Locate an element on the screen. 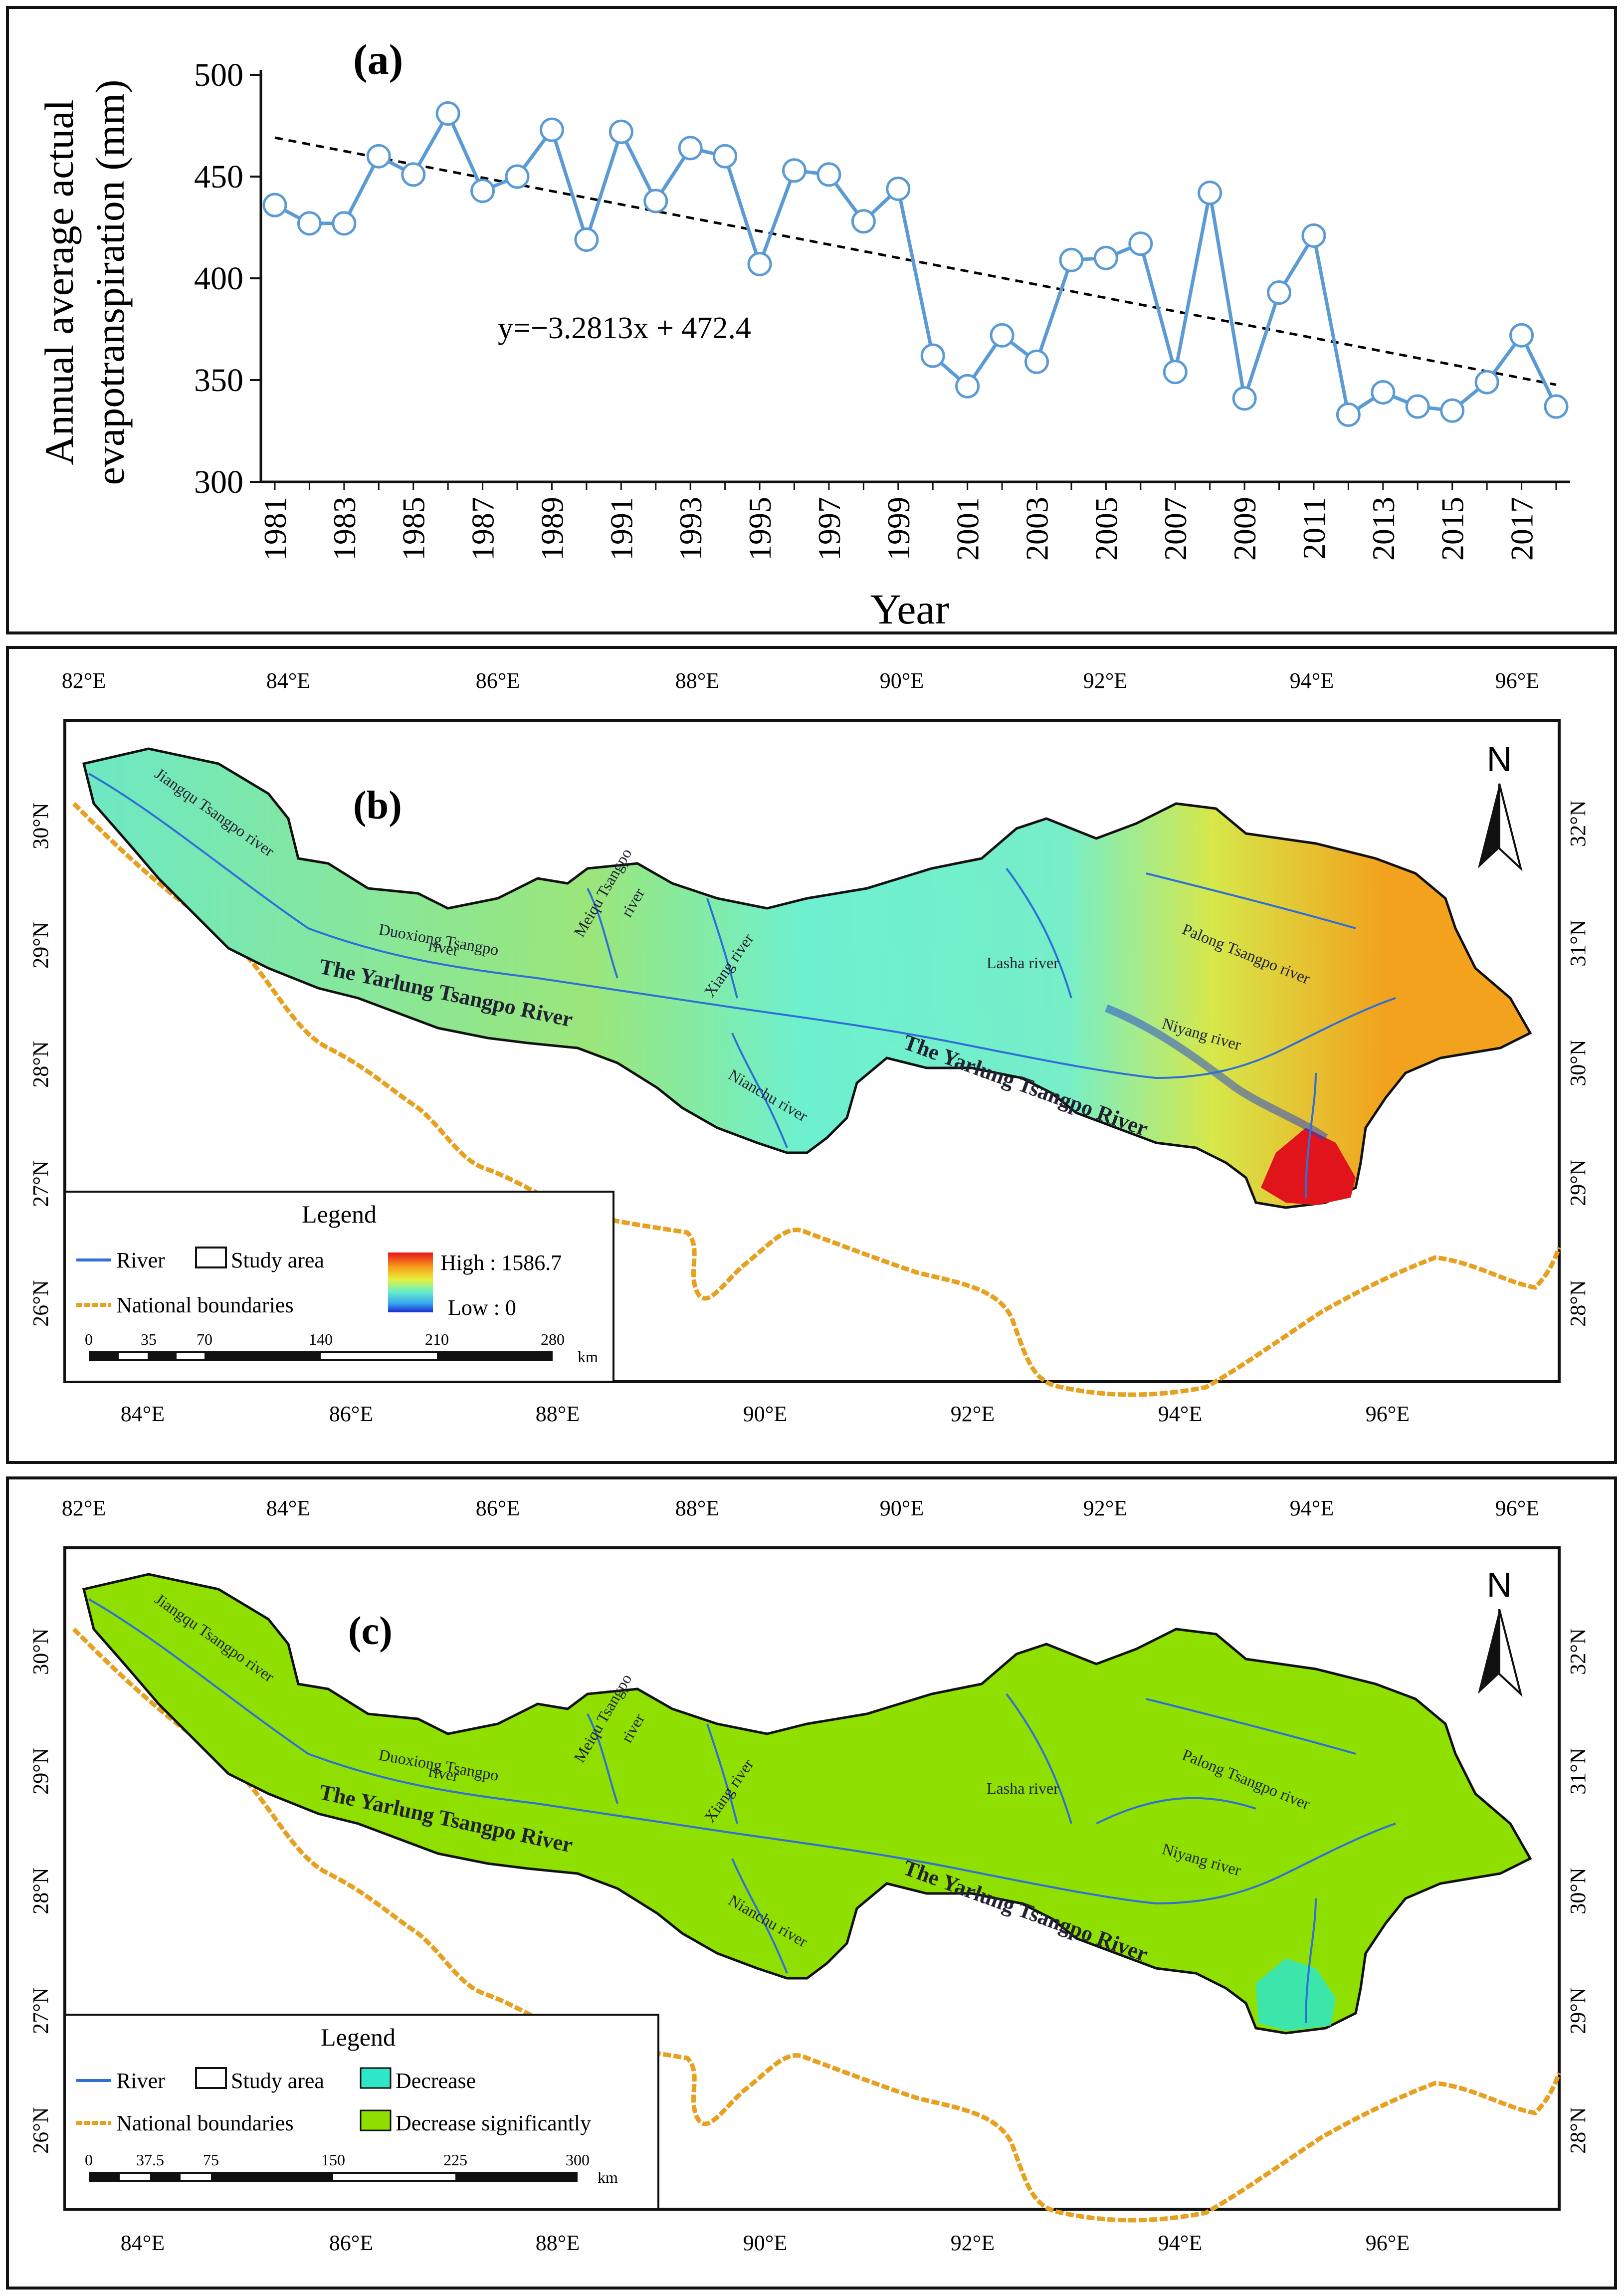 This screenshot has height=2296, width=1624. lon-tick: 94°E is located at coordinates (1180, 2243).